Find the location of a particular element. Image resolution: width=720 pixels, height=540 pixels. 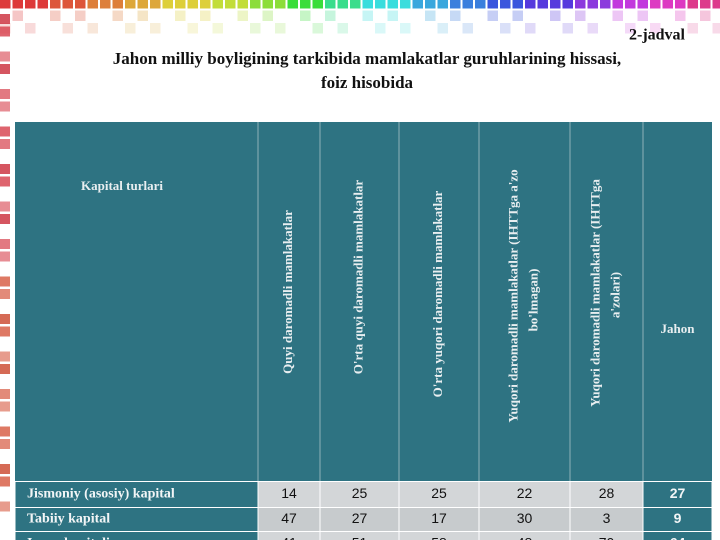

cell-text: 22 is located at coordinates (525, 493).